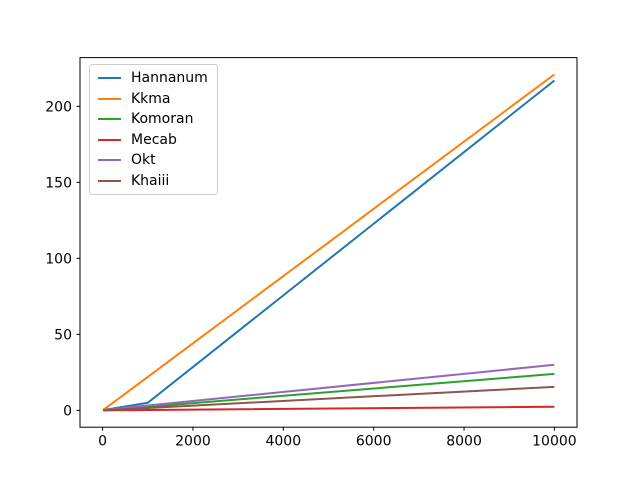  I want to click on legend-entry-hannanum: Hannanum, so click(153, 78).